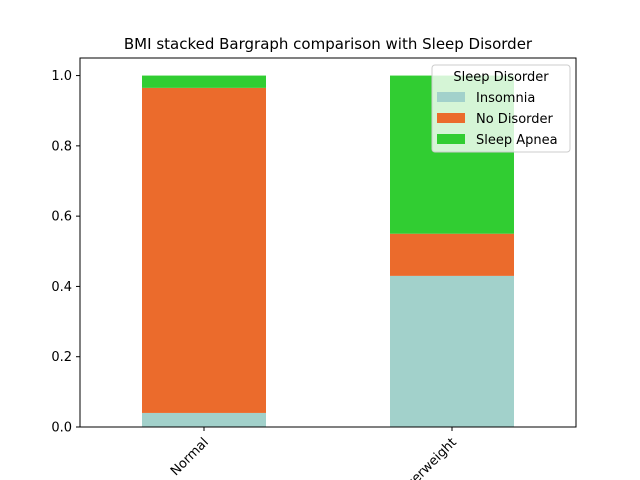 Image resolution: width=640 pixels, height=480 pixels. I want to click on legend-swatch-insomnia, so click(451, 97).